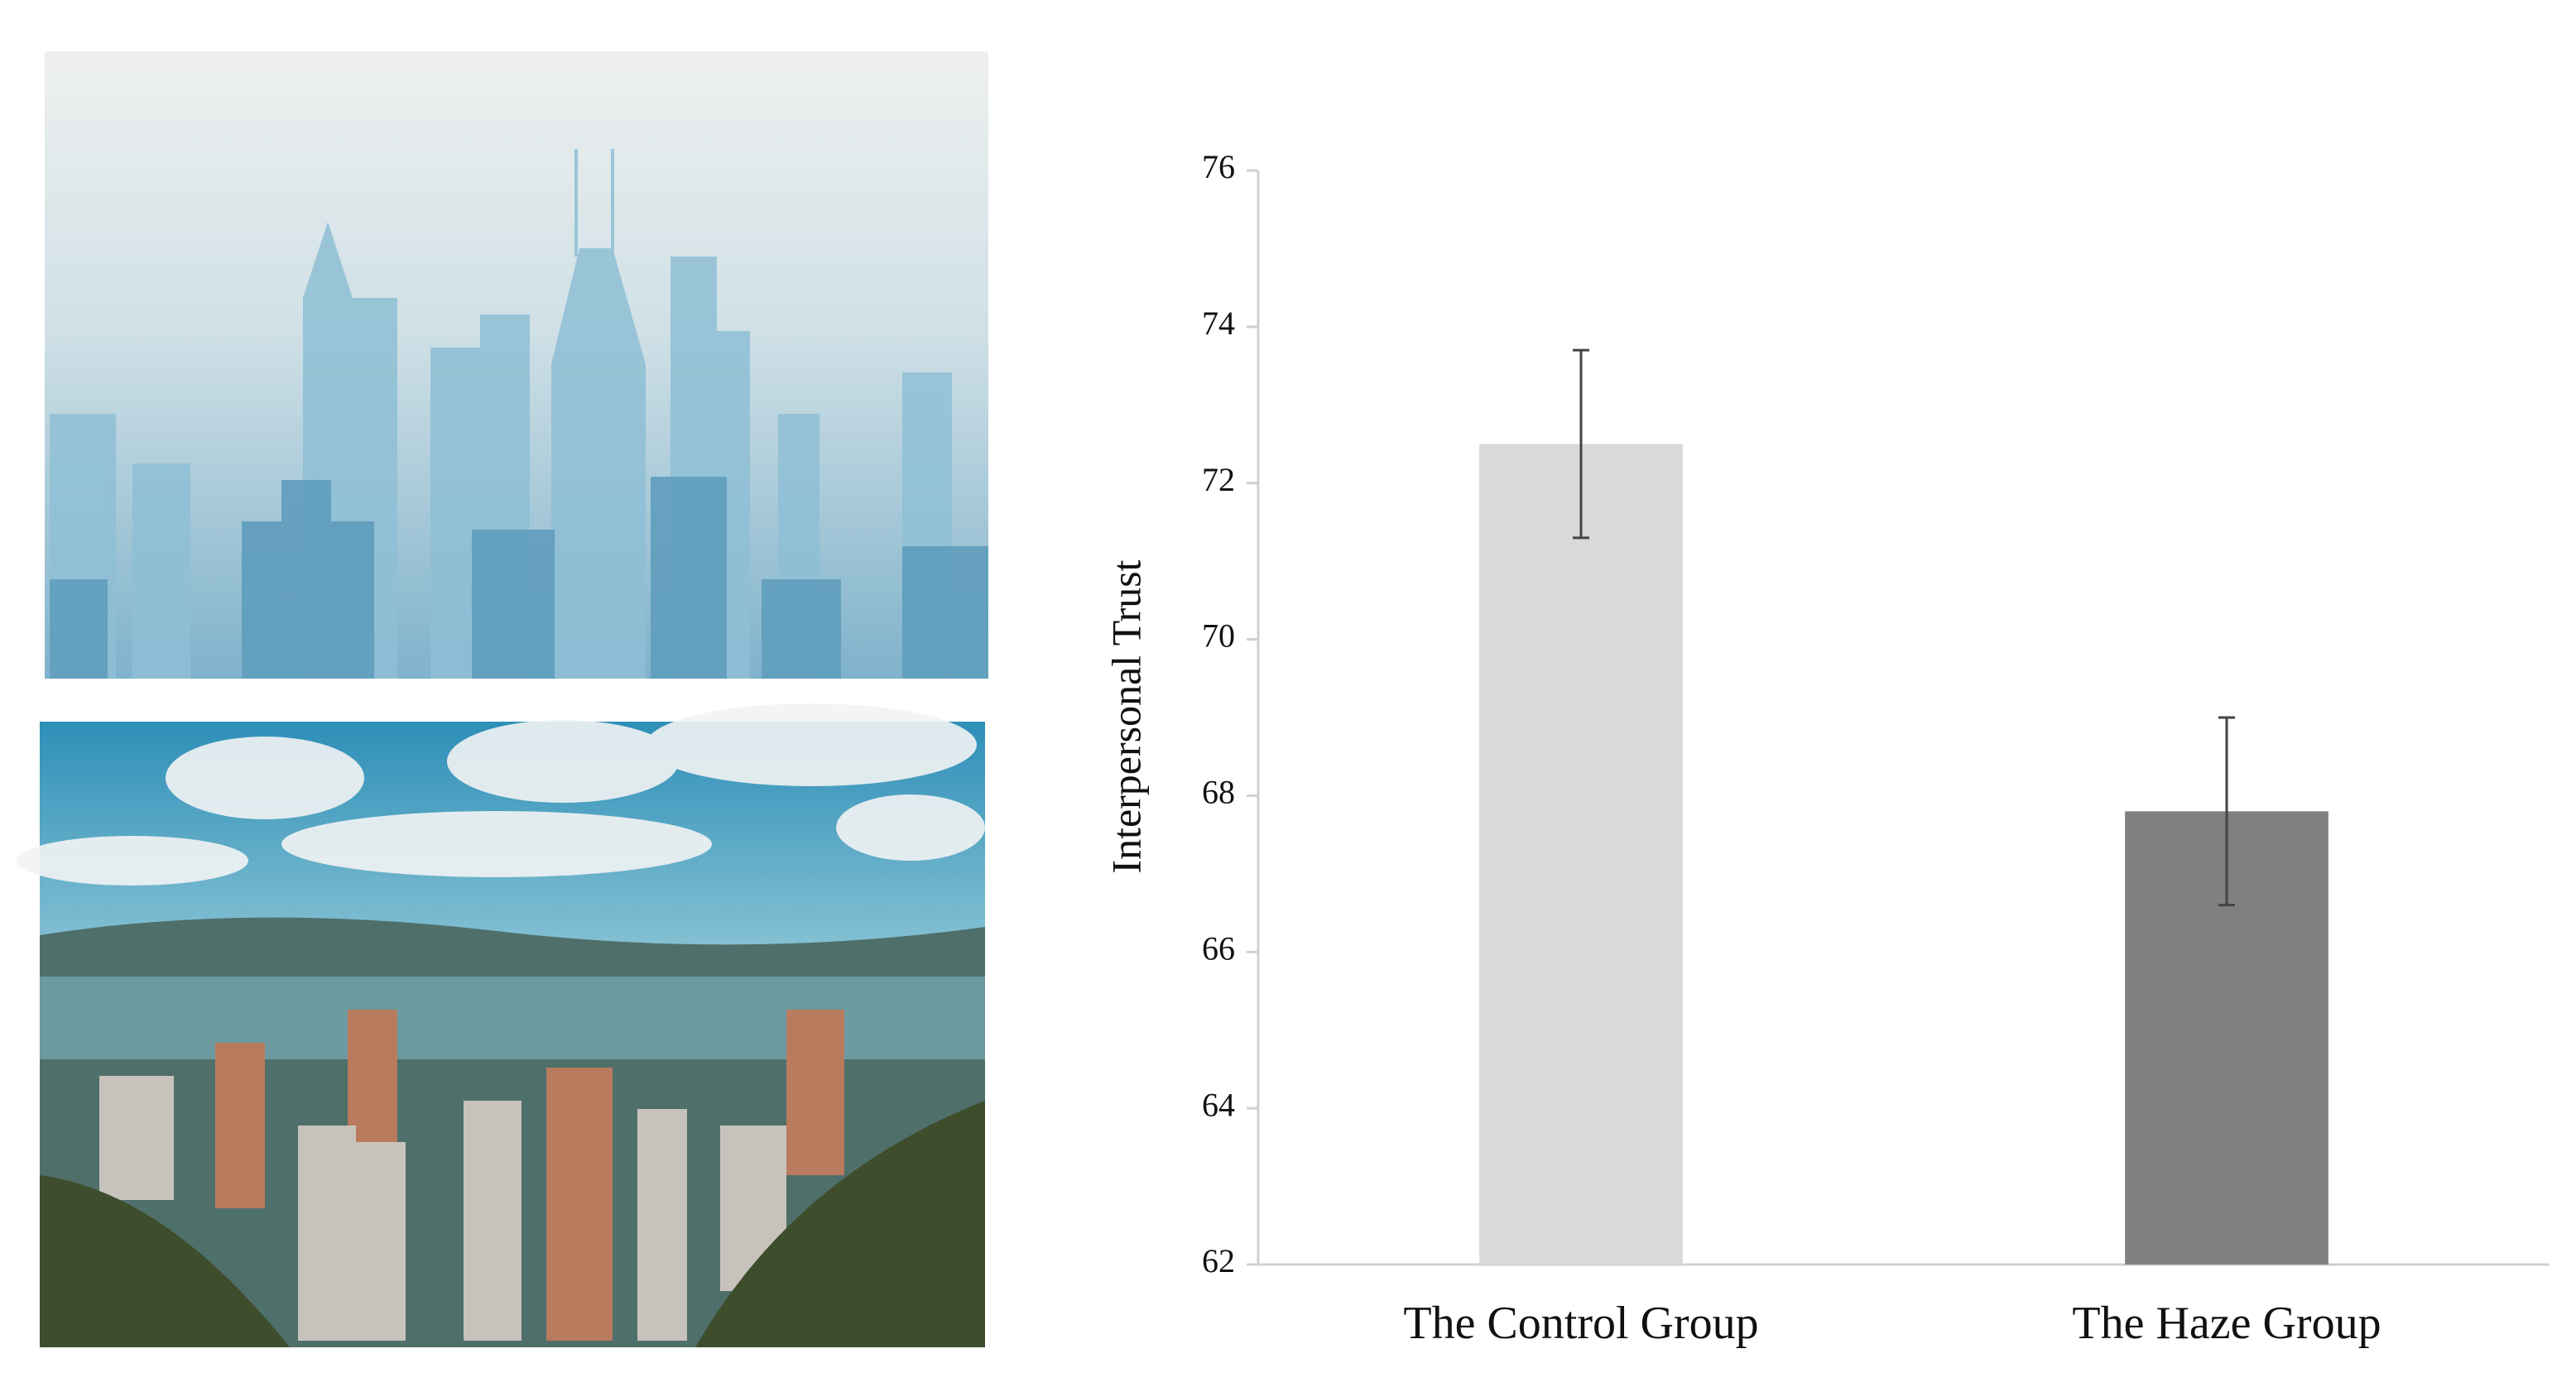 The width and height of the screenshot is (2576, 1392). Describe the element at coordinates (1218, 1104) in the screenshot. I see `y-tick-label: 64` at that location.